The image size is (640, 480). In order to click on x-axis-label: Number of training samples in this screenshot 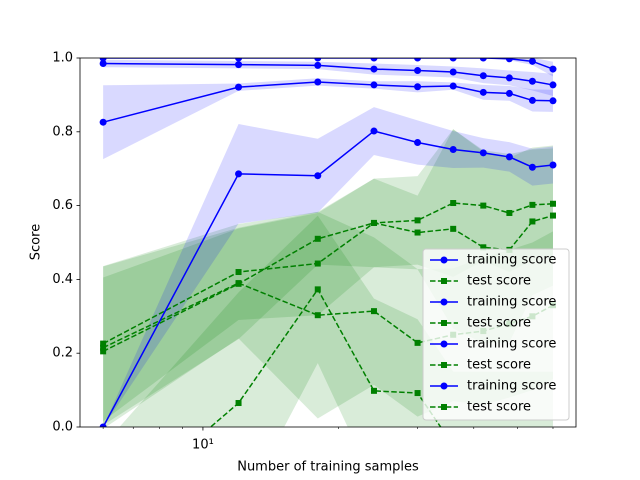, I will do `click(328, 467)`.